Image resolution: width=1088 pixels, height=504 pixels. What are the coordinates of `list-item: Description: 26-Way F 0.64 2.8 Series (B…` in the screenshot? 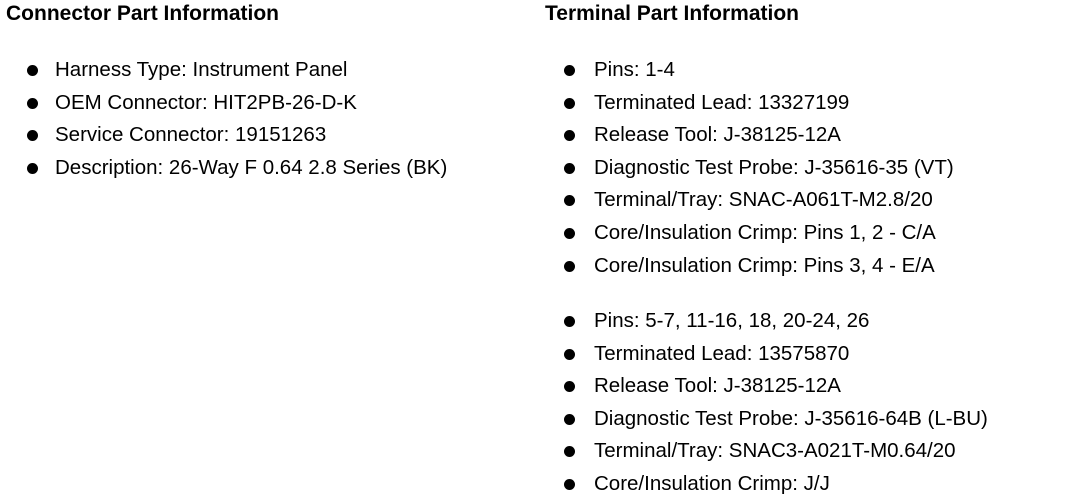 It's located at (226, 168).